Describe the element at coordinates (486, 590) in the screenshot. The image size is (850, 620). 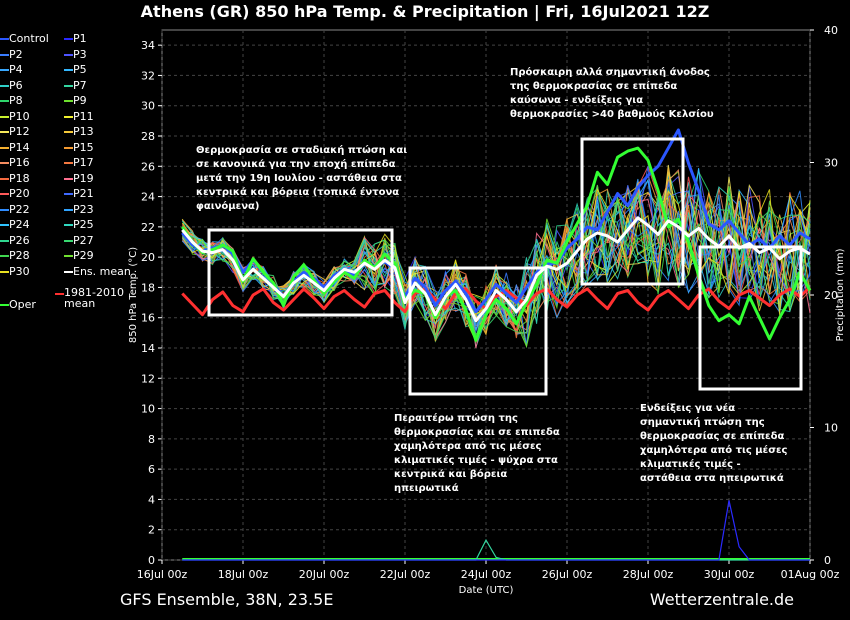
I see `x-axis-label: Date (UTC)` at that location.